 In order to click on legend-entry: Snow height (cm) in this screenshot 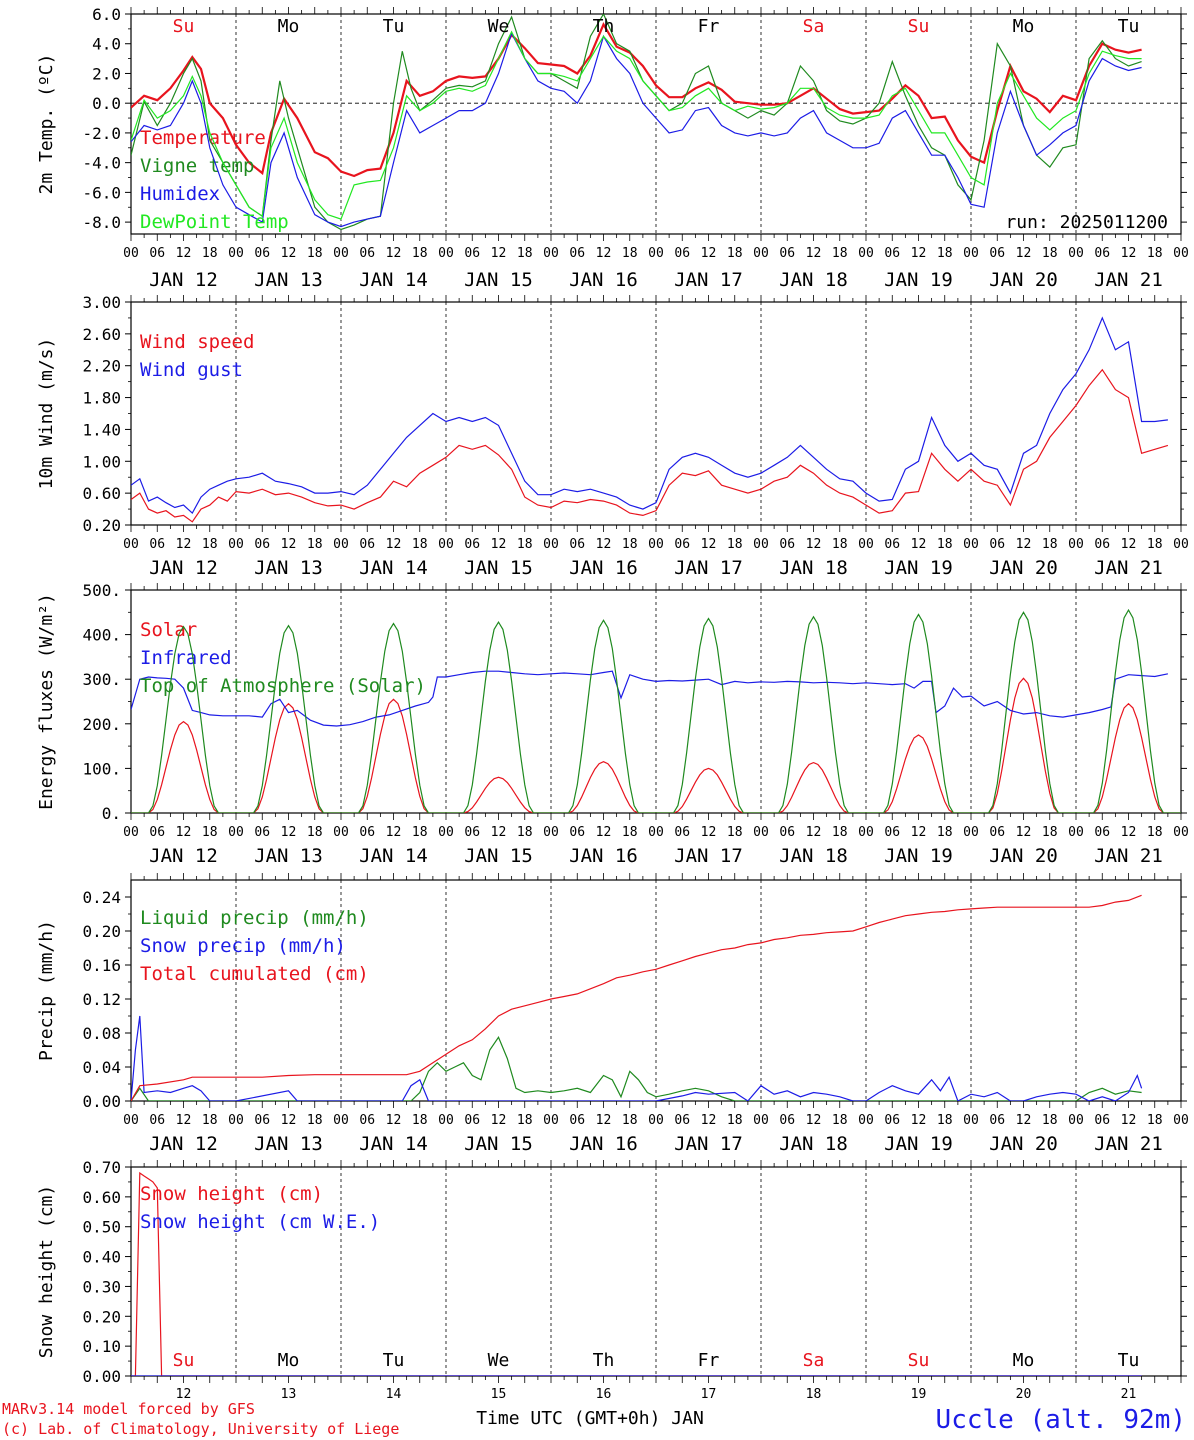, I will do `click(231, 1194)`.